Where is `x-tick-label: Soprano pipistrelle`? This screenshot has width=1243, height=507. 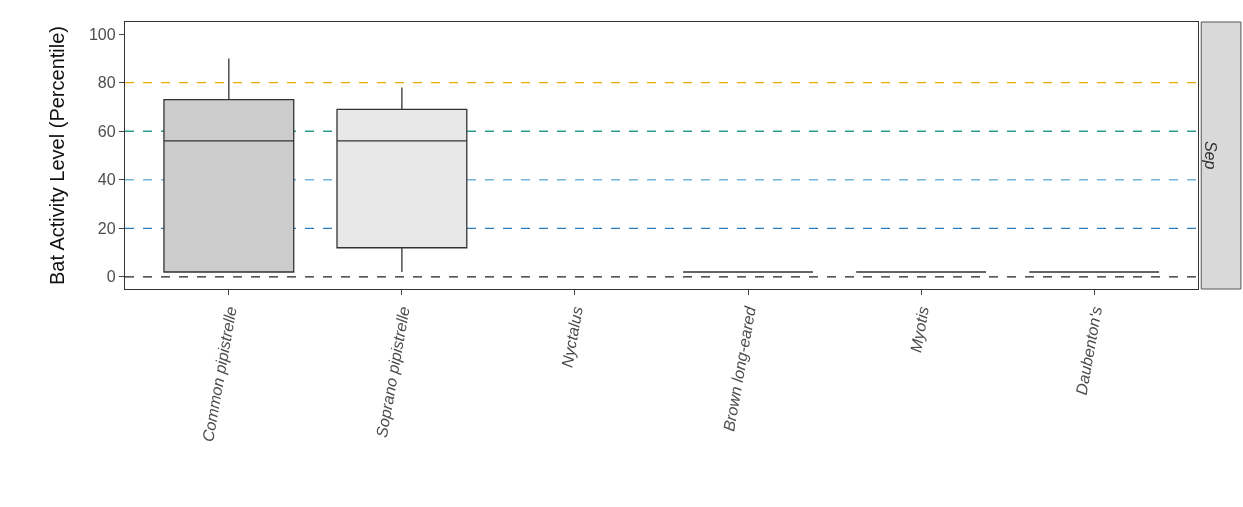 x-tick-label: Soprano pipistrelle is located at coordinates (392, 372).